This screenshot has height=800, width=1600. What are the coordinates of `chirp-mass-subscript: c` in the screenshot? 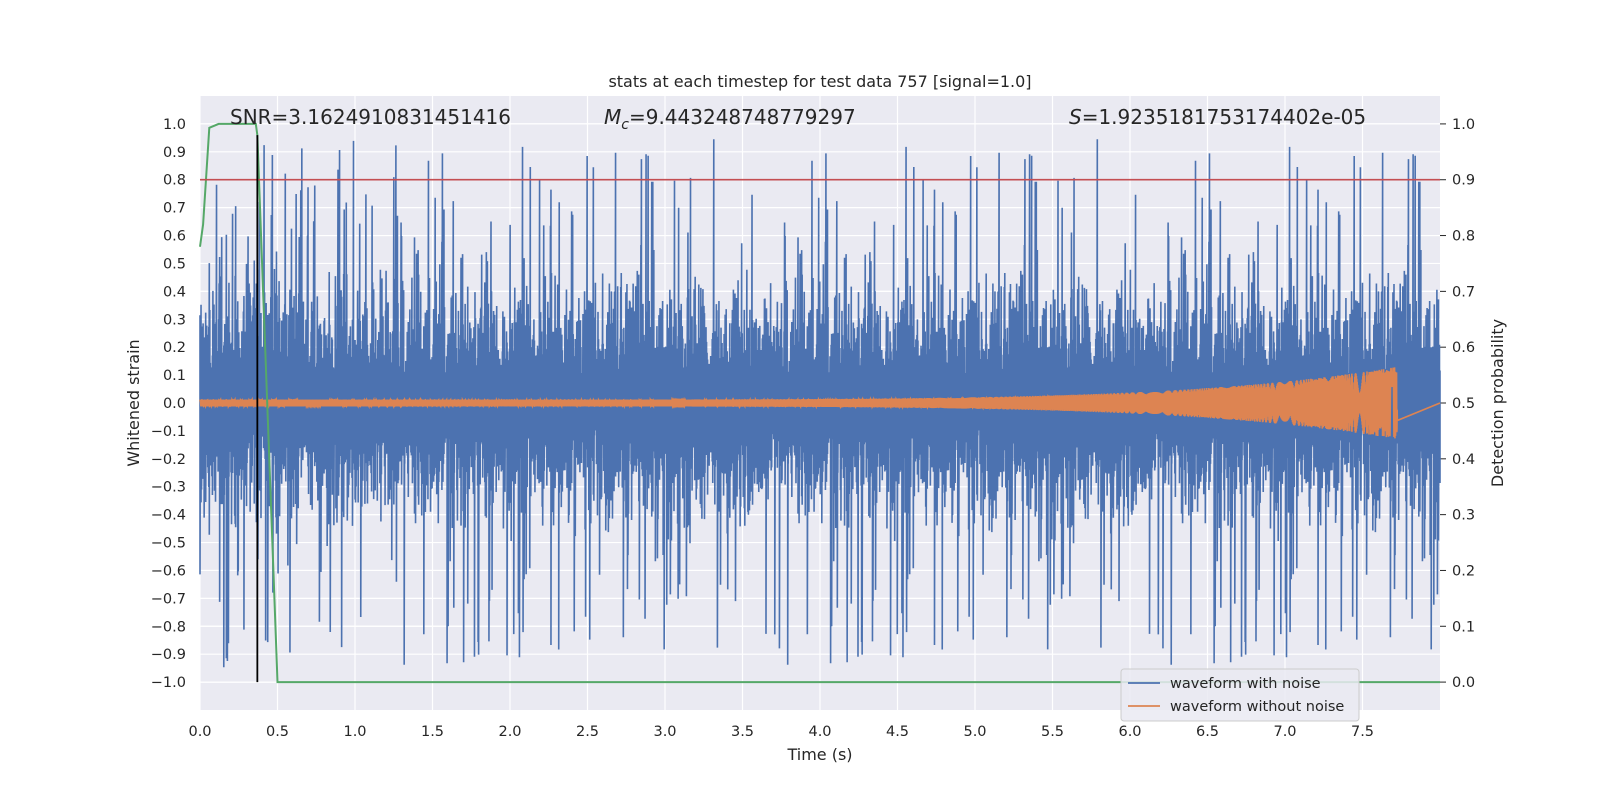 It's located at (625, 125).